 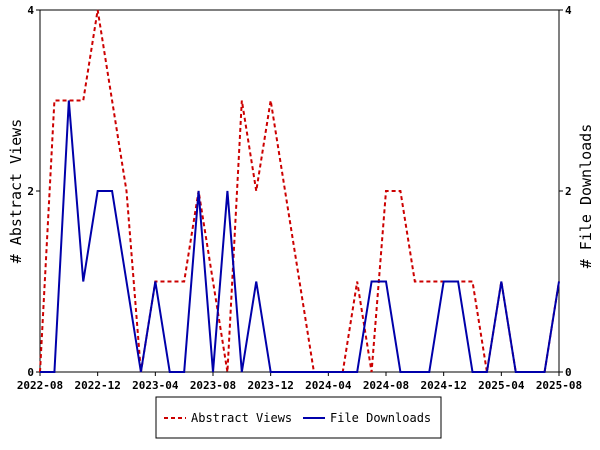 What do you see at coordinates (16, 191) in the screenshot?
I see `y-axis-title-left: # Abstract Views` at bounding box center [16, 191].